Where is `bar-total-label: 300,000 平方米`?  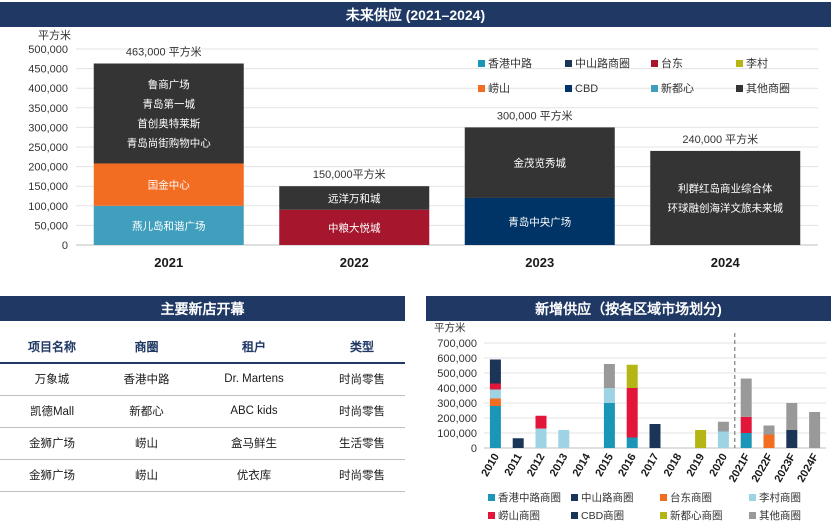
bar-total-label: 300,000 平方米 is located at coordinates (535, 115).